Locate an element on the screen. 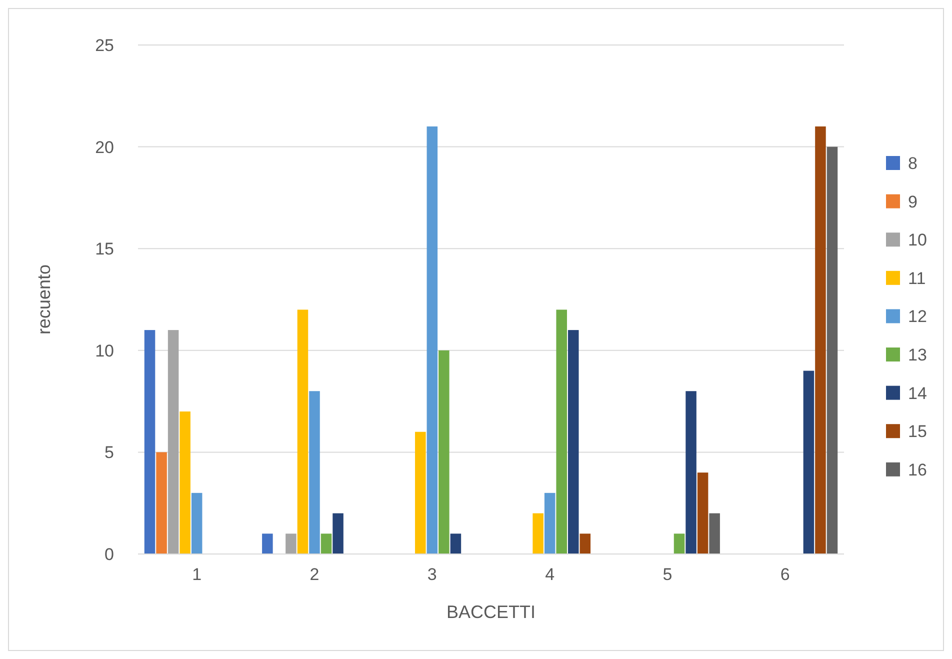  x-tick-label: 1 is located at coordinates (197, 574).